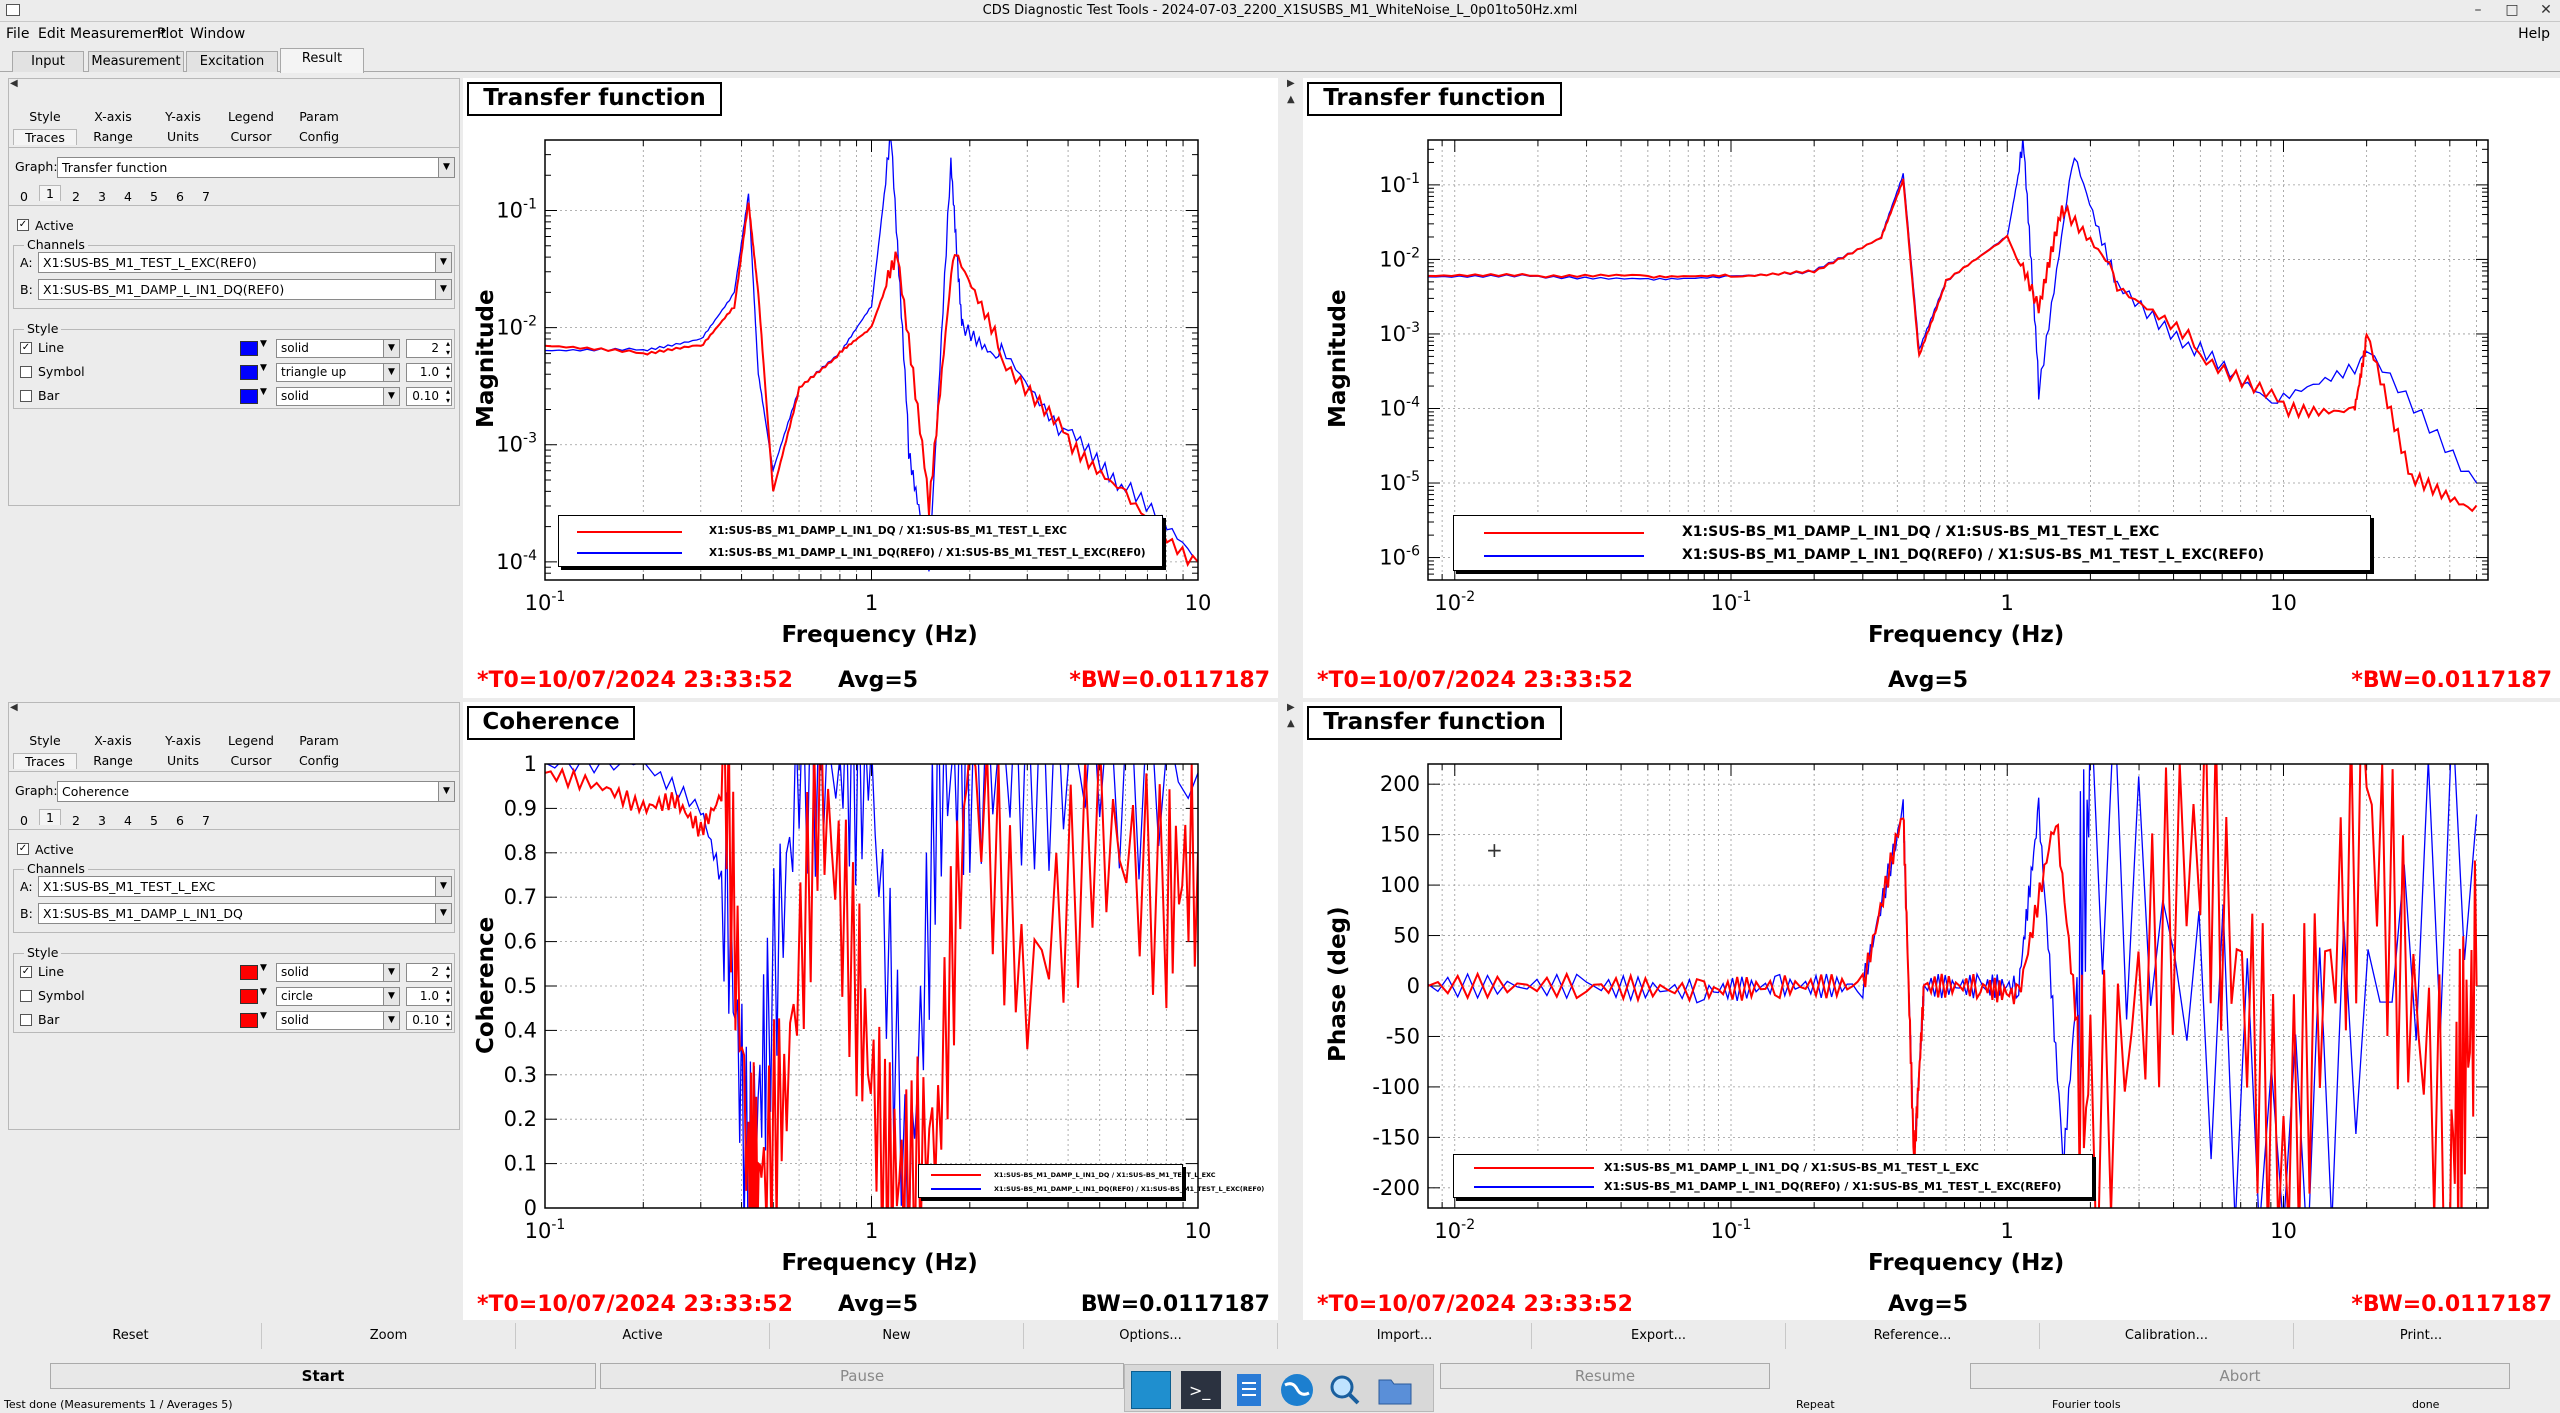  Describe the element at coordinates (2478, 10) in the screenshot. I see `minimize-button: –` at that location.